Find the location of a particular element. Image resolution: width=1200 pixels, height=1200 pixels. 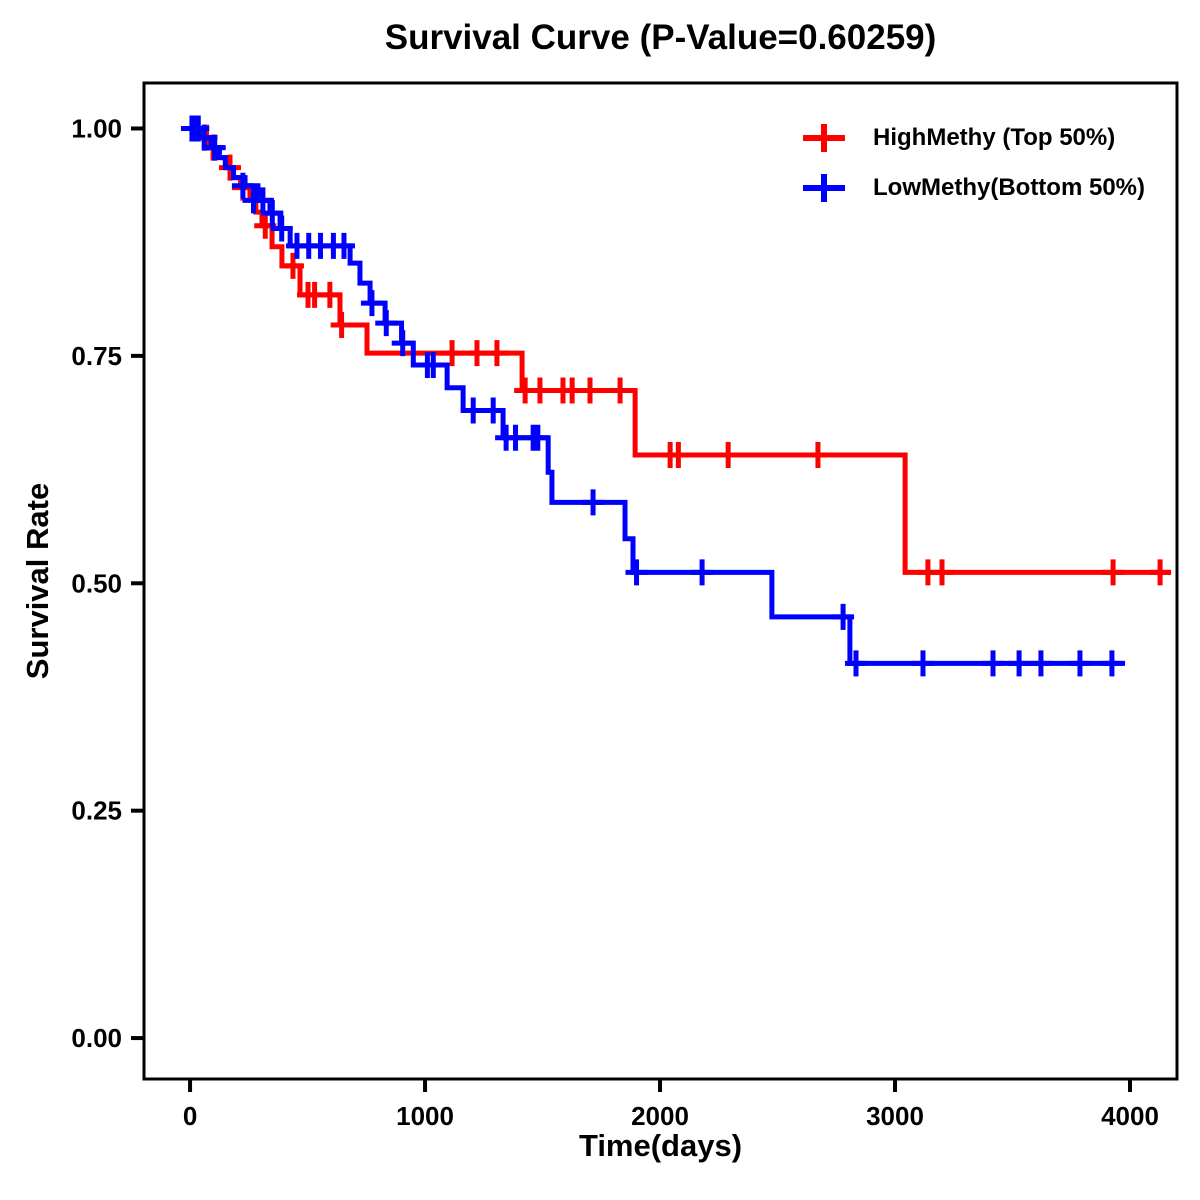

y-axis-label: Survival Rate is located at coordinates (37, 581).